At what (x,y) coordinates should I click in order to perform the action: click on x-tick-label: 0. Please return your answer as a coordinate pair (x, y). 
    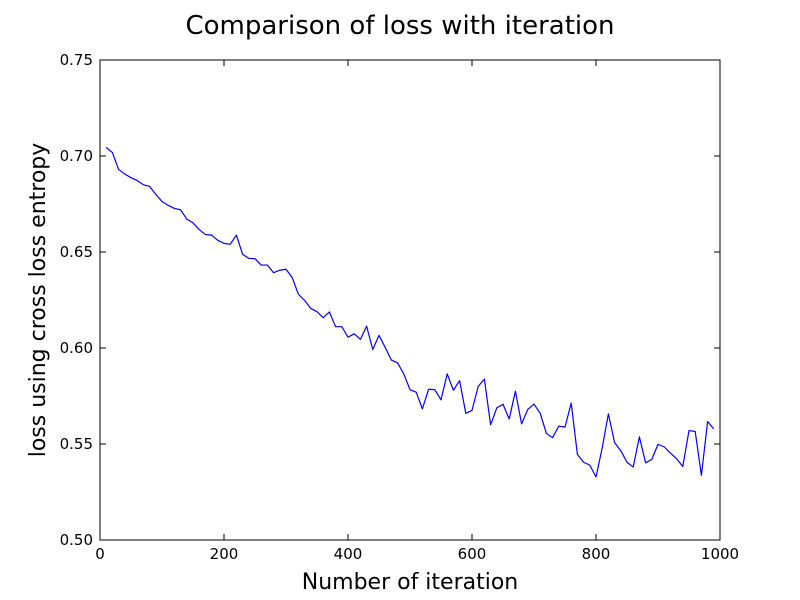
    Looking at the image, I should click on (100, 554).